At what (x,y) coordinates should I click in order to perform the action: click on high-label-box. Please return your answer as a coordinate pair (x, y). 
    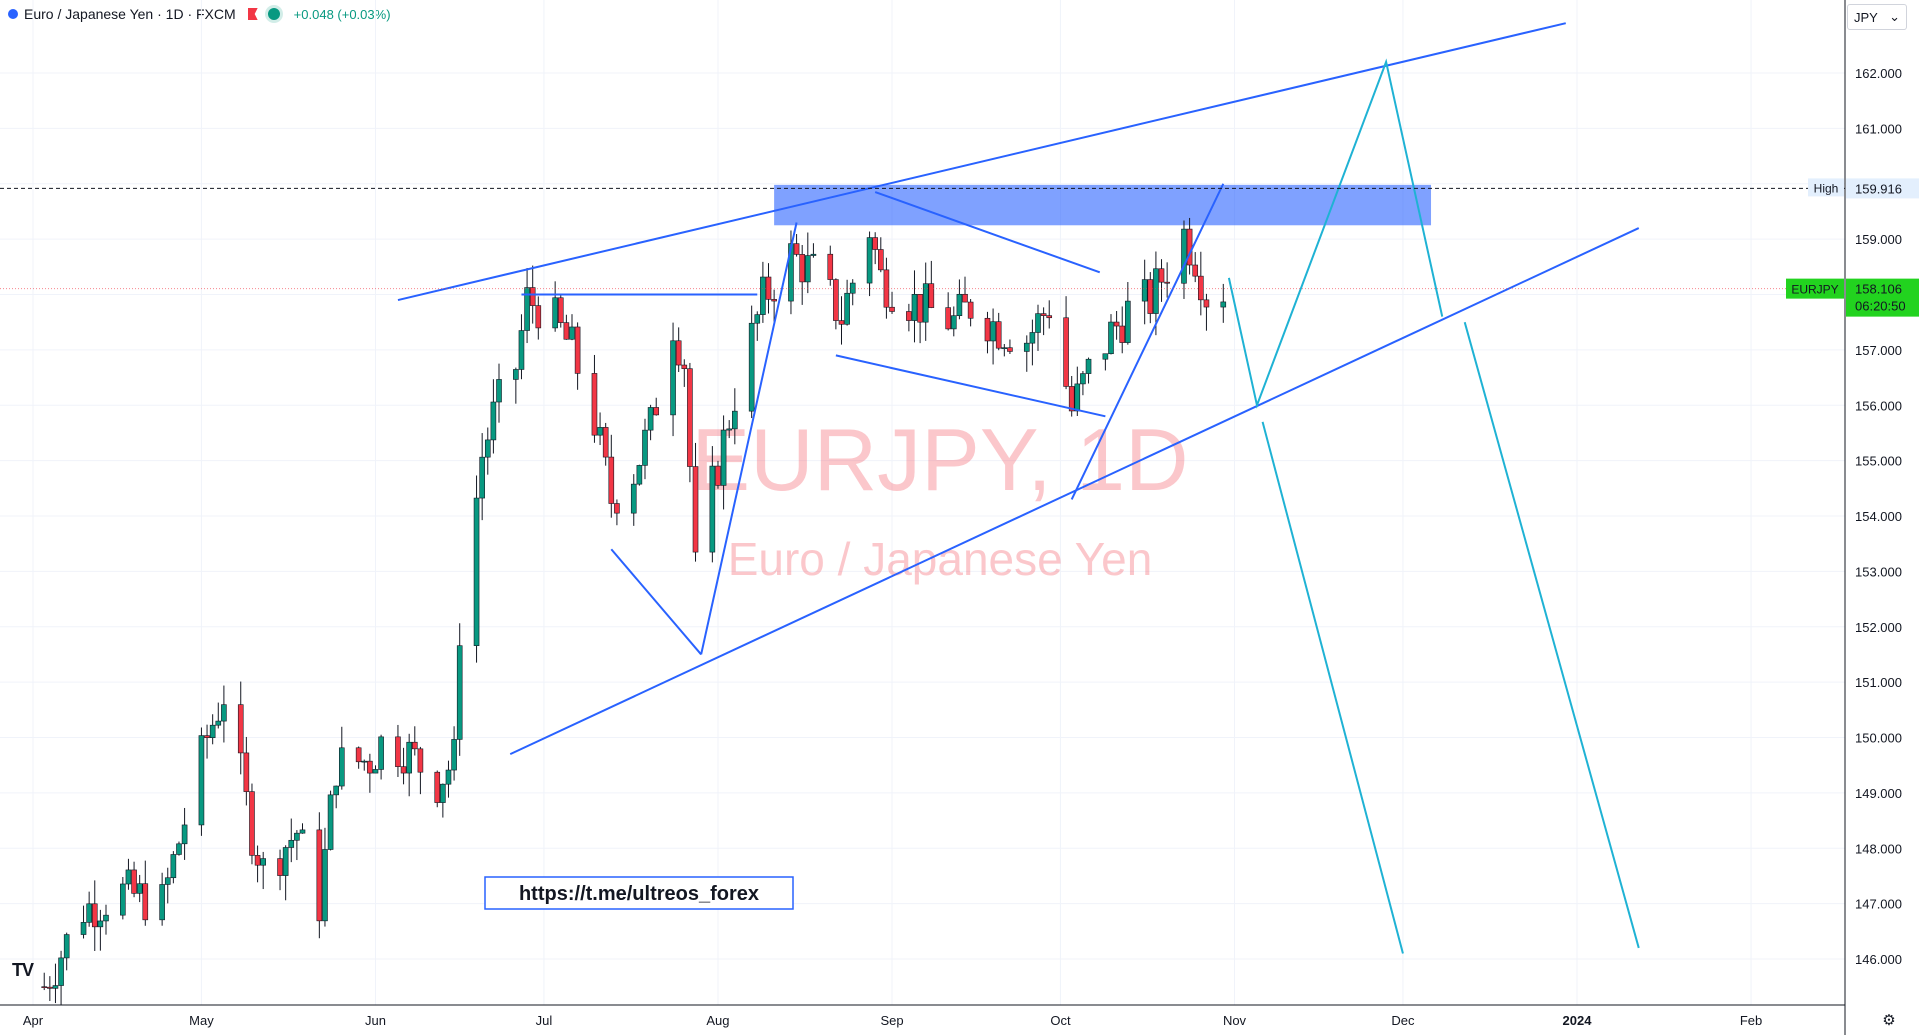
    Looking at the image, I should click on (1826, 187).